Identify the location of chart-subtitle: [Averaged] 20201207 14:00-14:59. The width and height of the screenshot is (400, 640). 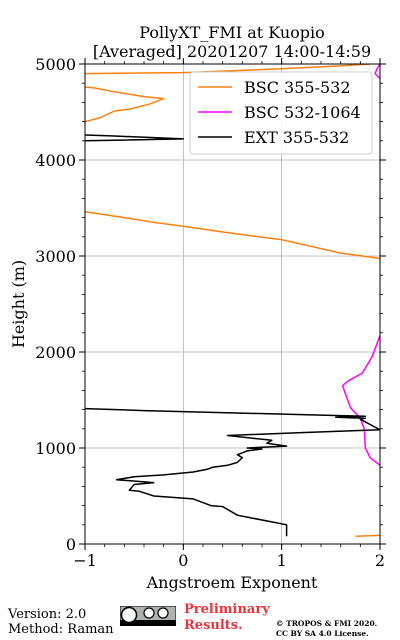
(232, 51).